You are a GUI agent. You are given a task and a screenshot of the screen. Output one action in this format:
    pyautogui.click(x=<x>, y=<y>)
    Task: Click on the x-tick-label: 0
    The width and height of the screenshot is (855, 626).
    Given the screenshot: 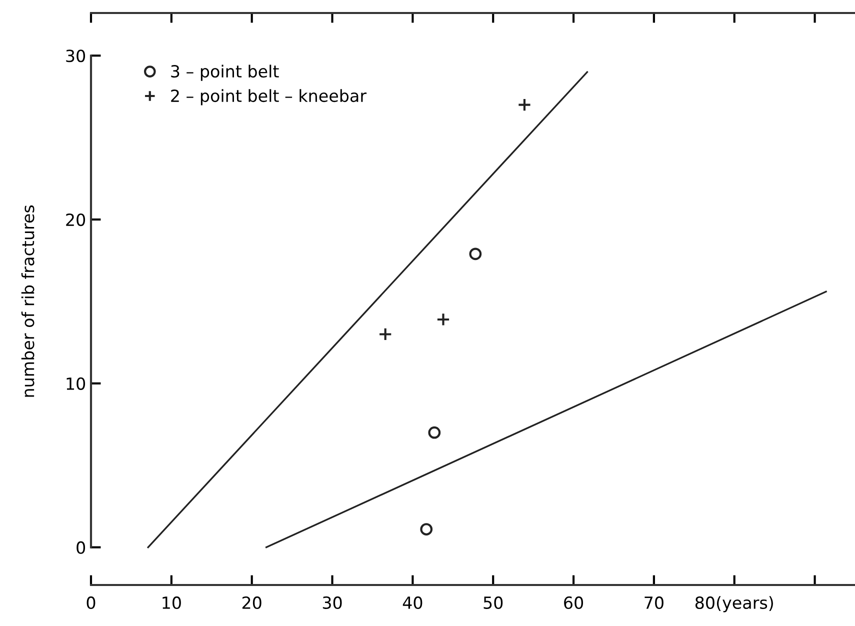 What is the action you would take?
    pyautogui.click(x=91, y=603)
    